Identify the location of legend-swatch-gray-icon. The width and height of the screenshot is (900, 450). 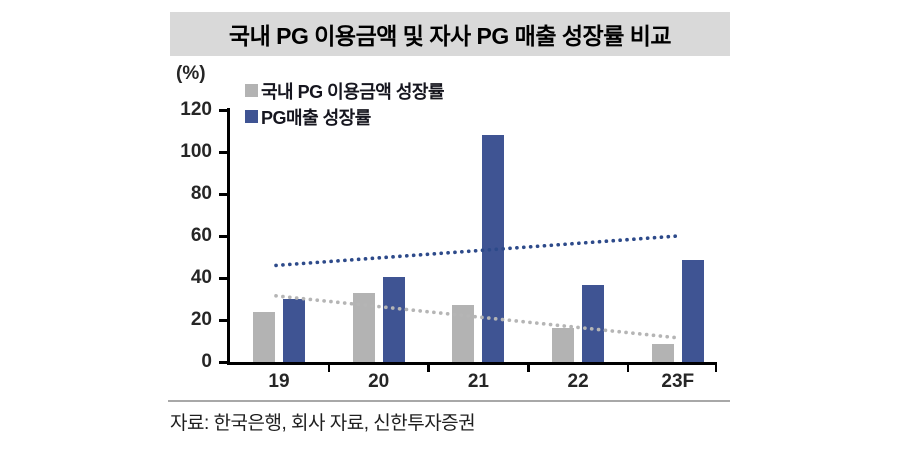
(251, 90).